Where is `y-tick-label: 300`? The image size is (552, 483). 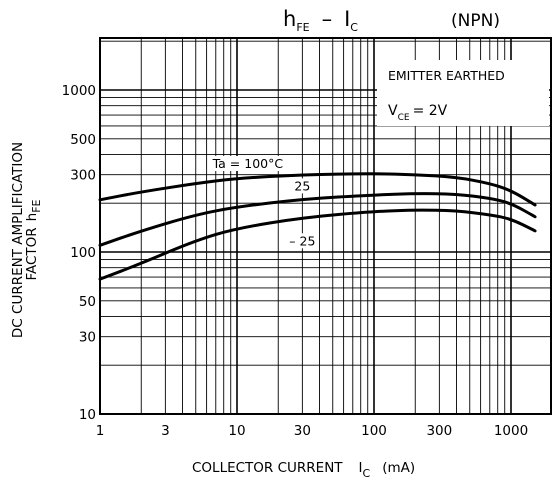 y-tick-label: 300 is located at coordinates (83, 176).